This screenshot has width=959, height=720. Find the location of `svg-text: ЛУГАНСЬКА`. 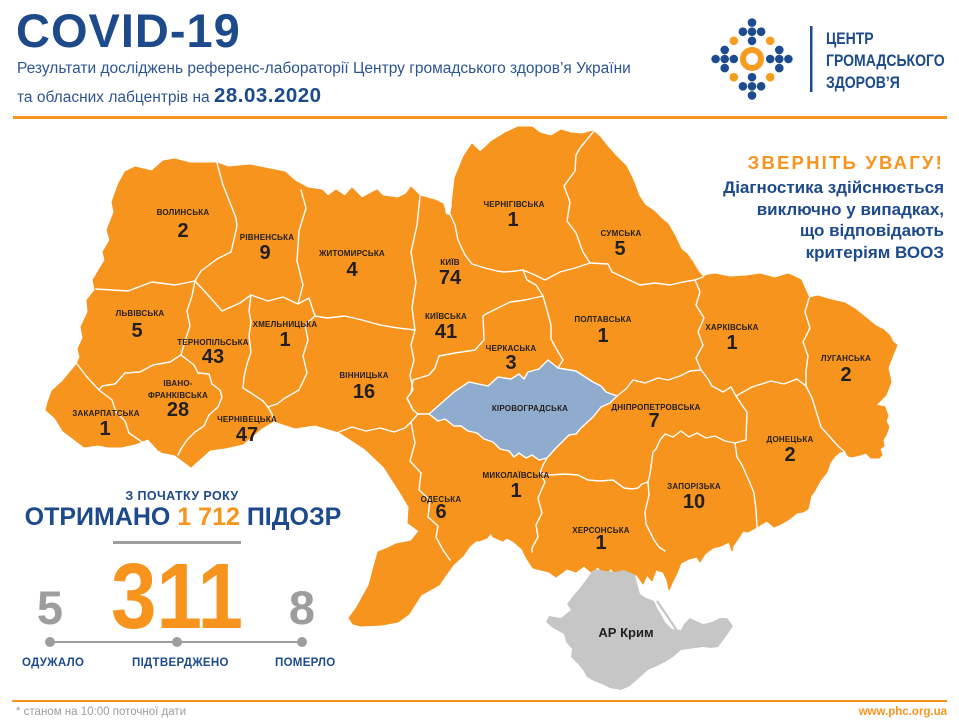

svg-text: ЛУГАНСЬКА is located at coordinates (846, 358).